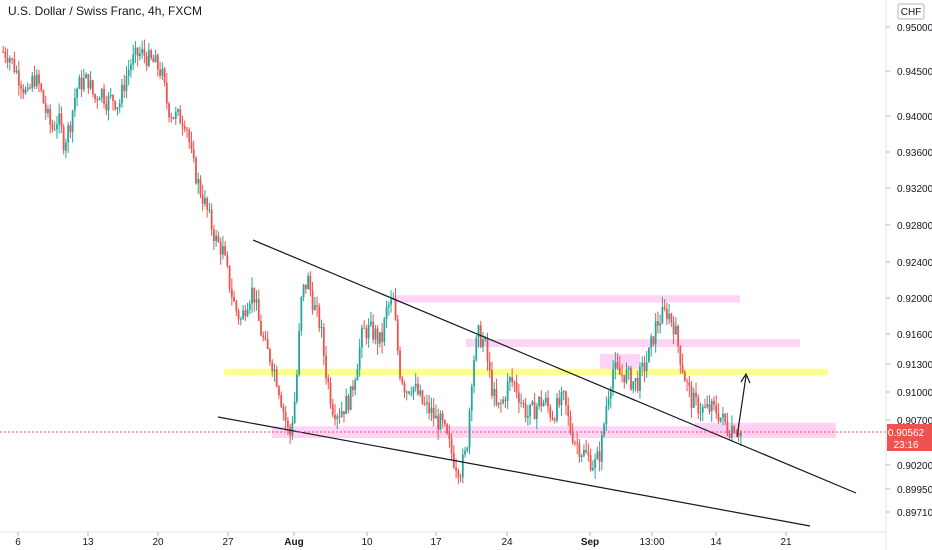  Describe the element at coordinates (590, 542) in the screenshot. I see `time-tick-label: Sep` at that location.